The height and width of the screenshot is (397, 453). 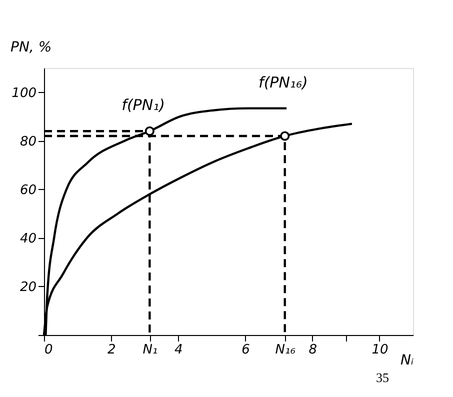 I want to click on x-tick-label: 6, so click(x=246, y=350).